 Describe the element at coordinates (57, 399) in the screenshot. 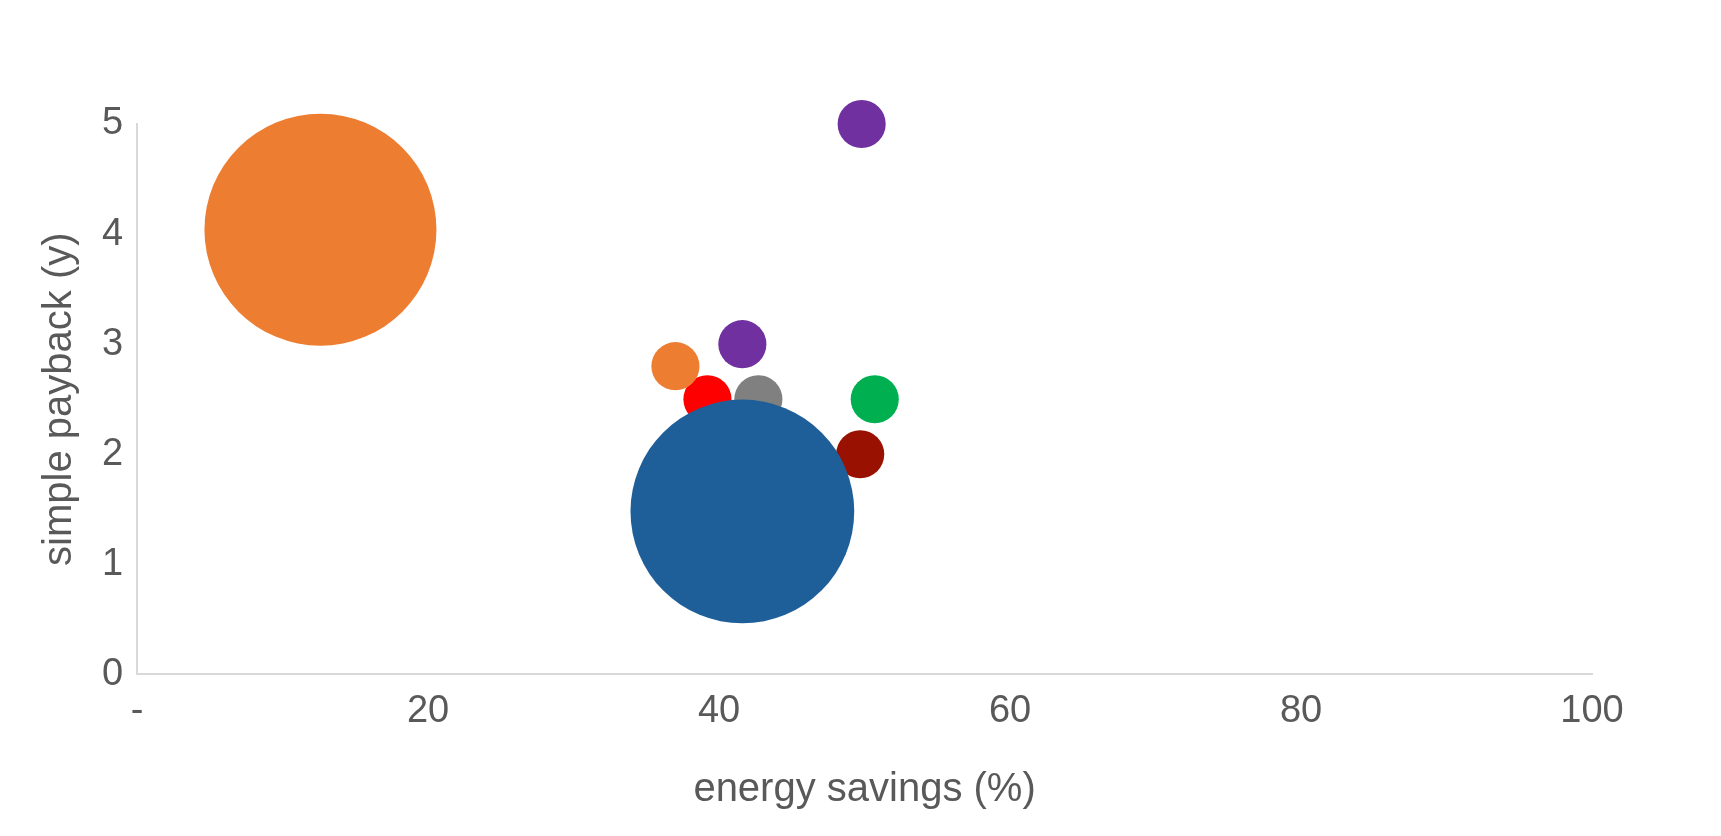

I see `y-axis-title: simple payback (y)` at that location.